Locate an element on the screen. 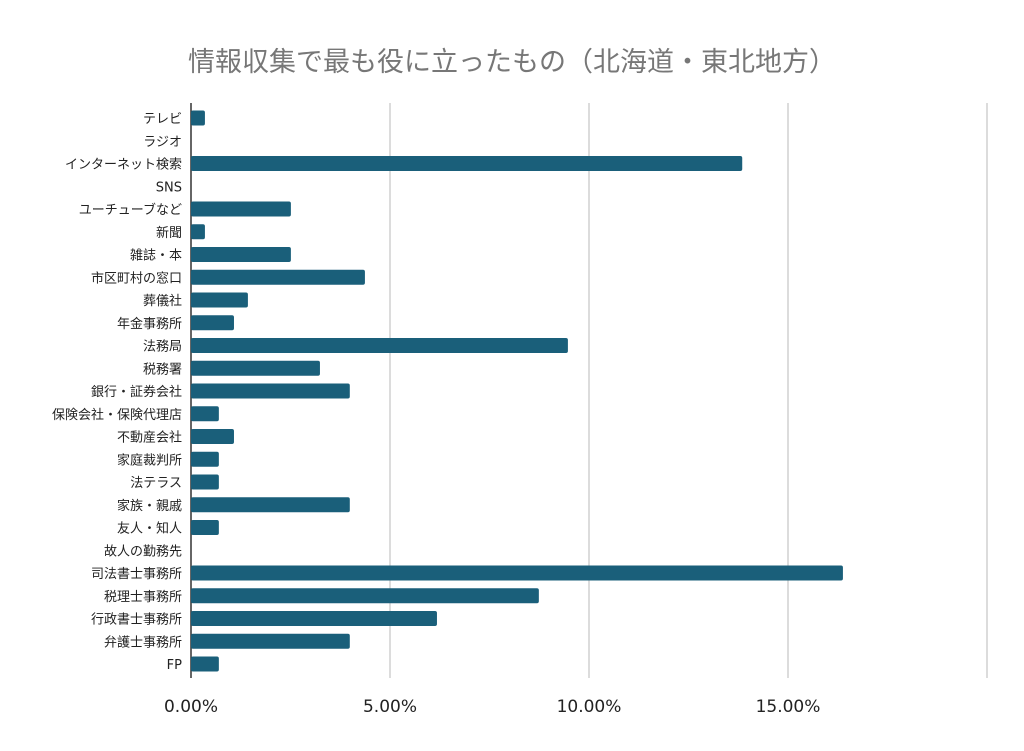  y-category-label: 税理士事務所 is located at coordinates (143, 597).